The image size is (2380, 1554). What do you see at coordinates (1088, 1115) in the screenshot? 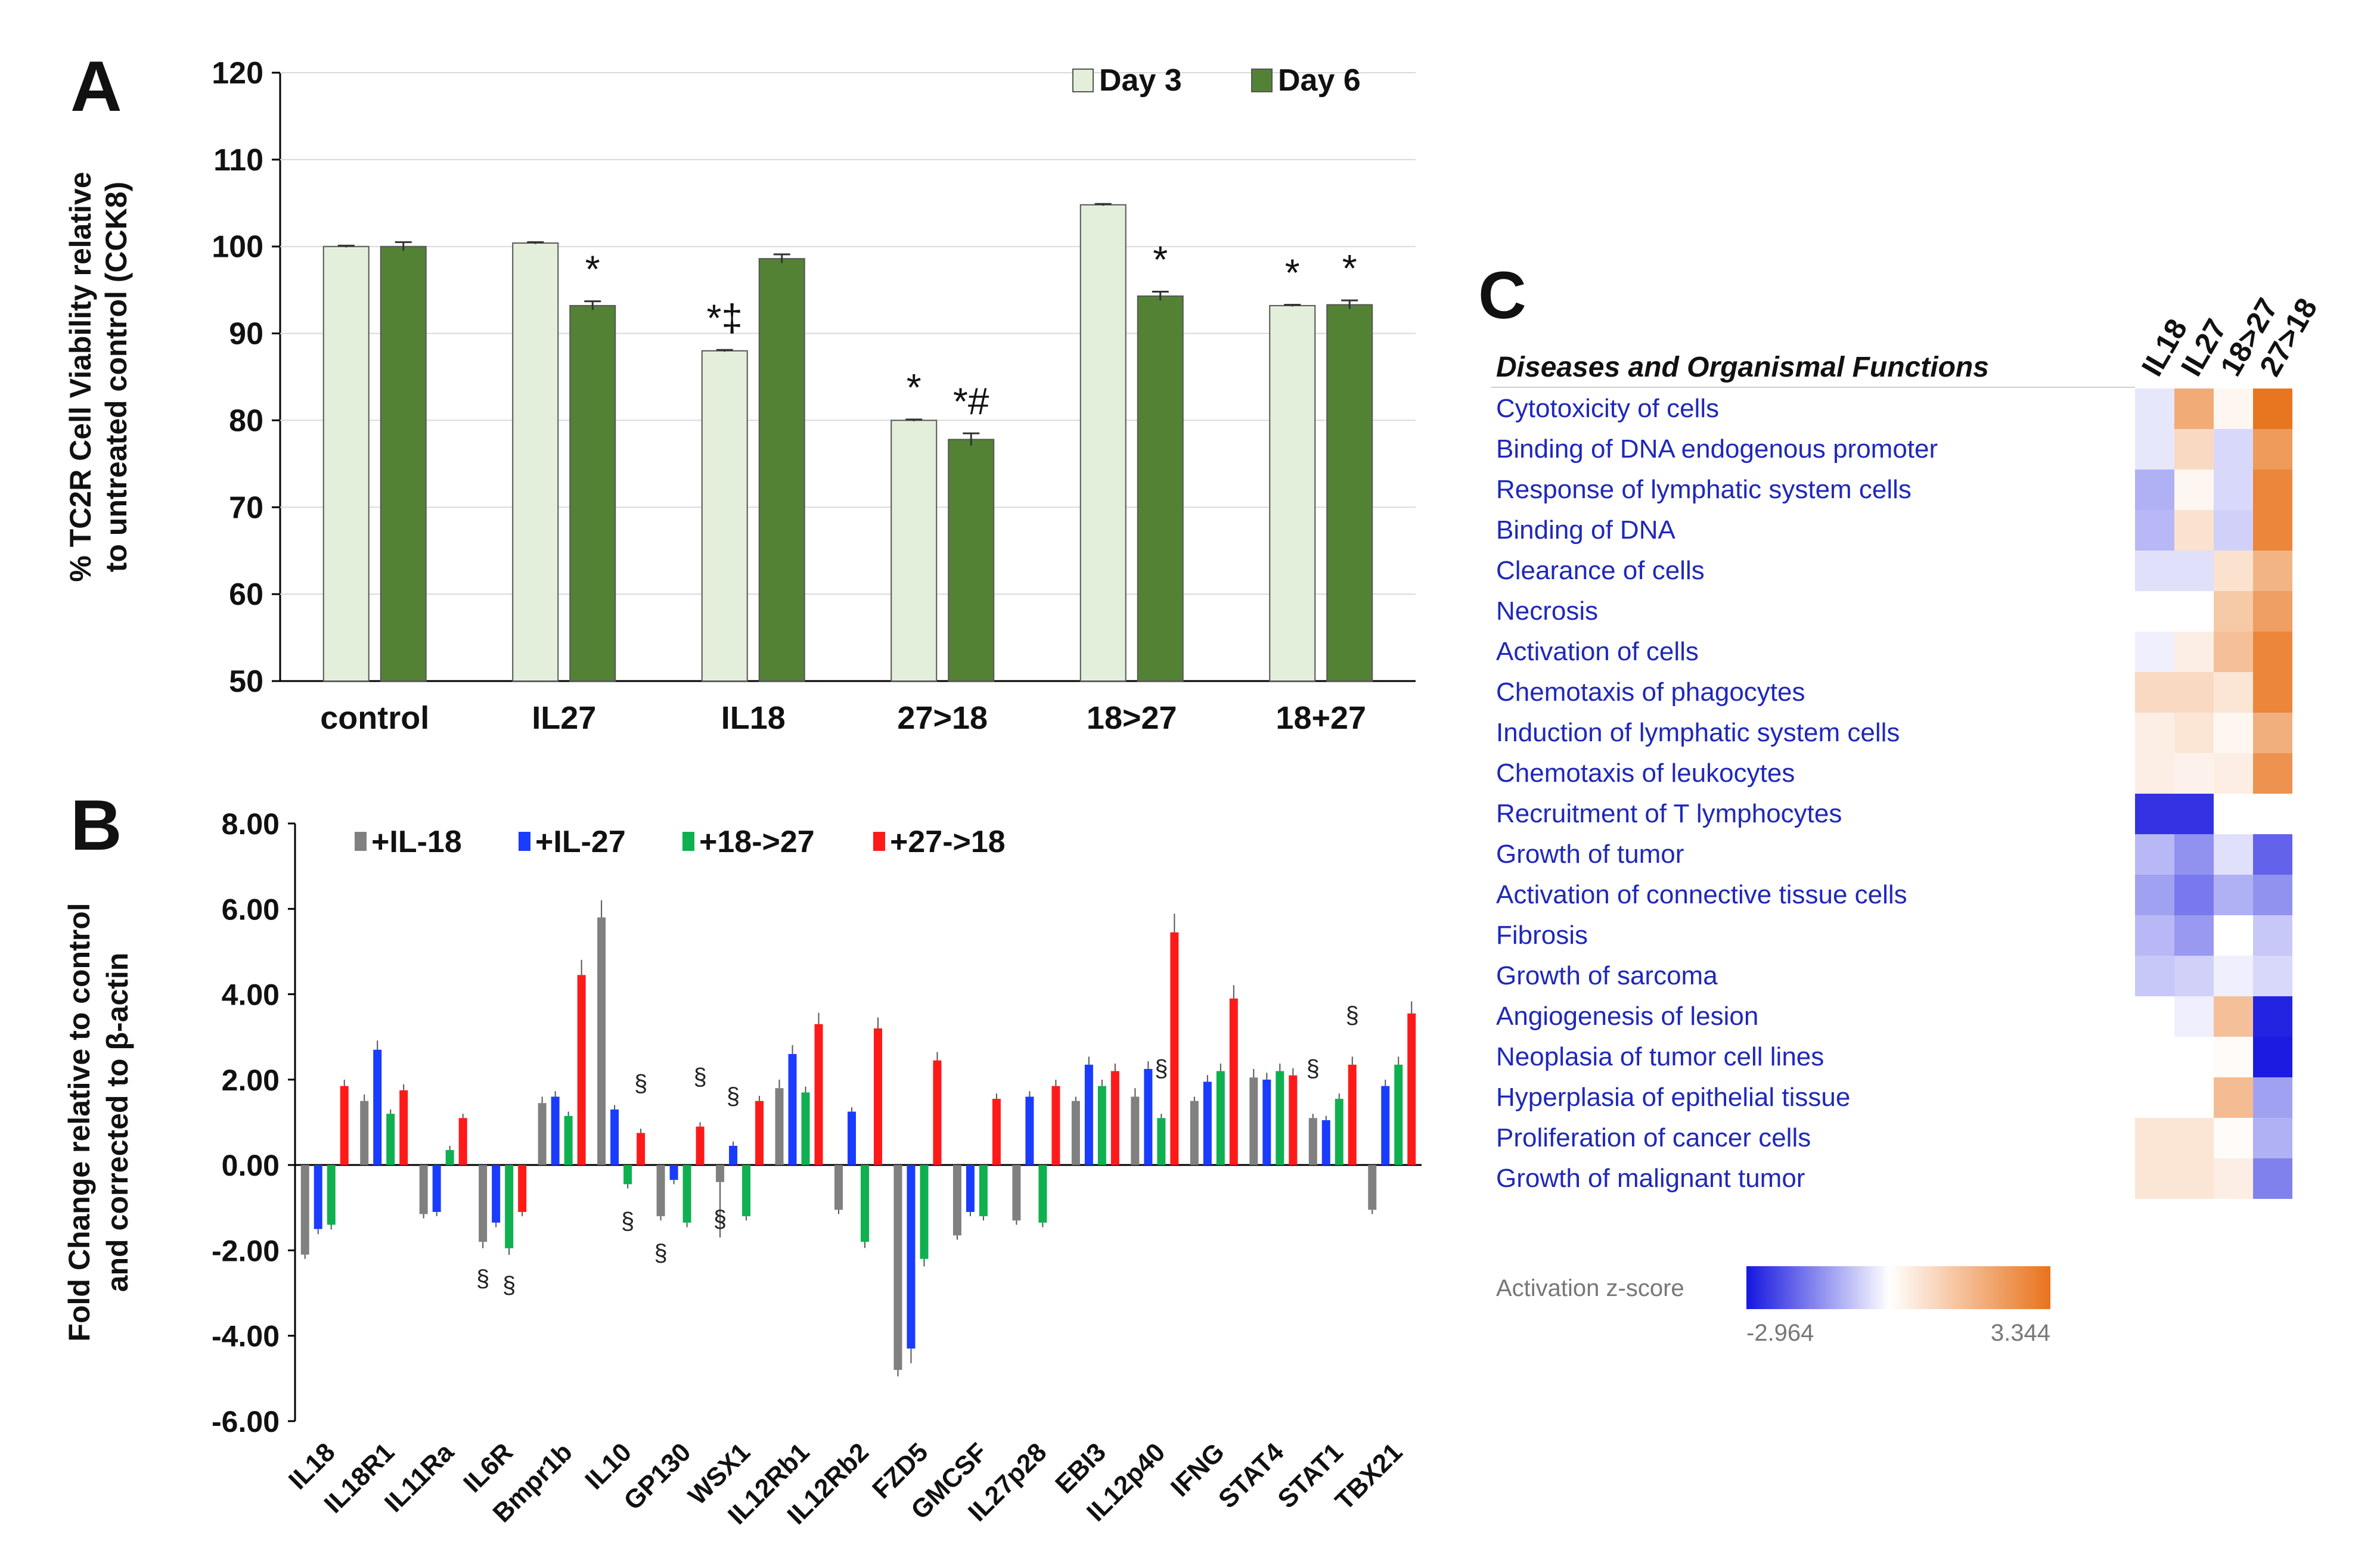
I see `bar-il-27-ebi3` at bounding box center [1088, 1115].